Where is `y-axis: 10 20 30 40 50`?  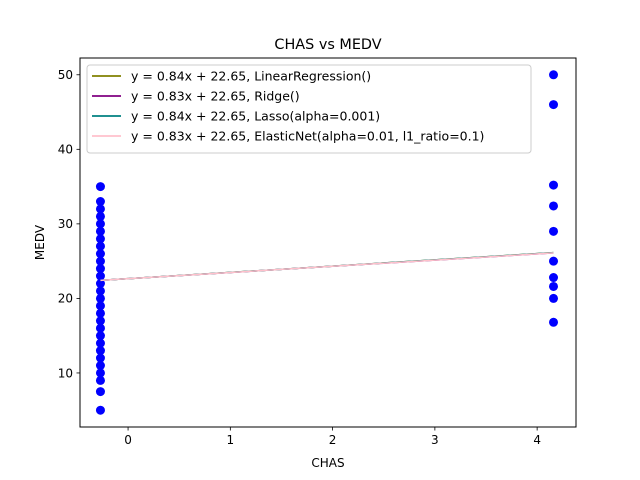
y-axis: 10 20 30 40 50 is located at coordinates (69, 224).